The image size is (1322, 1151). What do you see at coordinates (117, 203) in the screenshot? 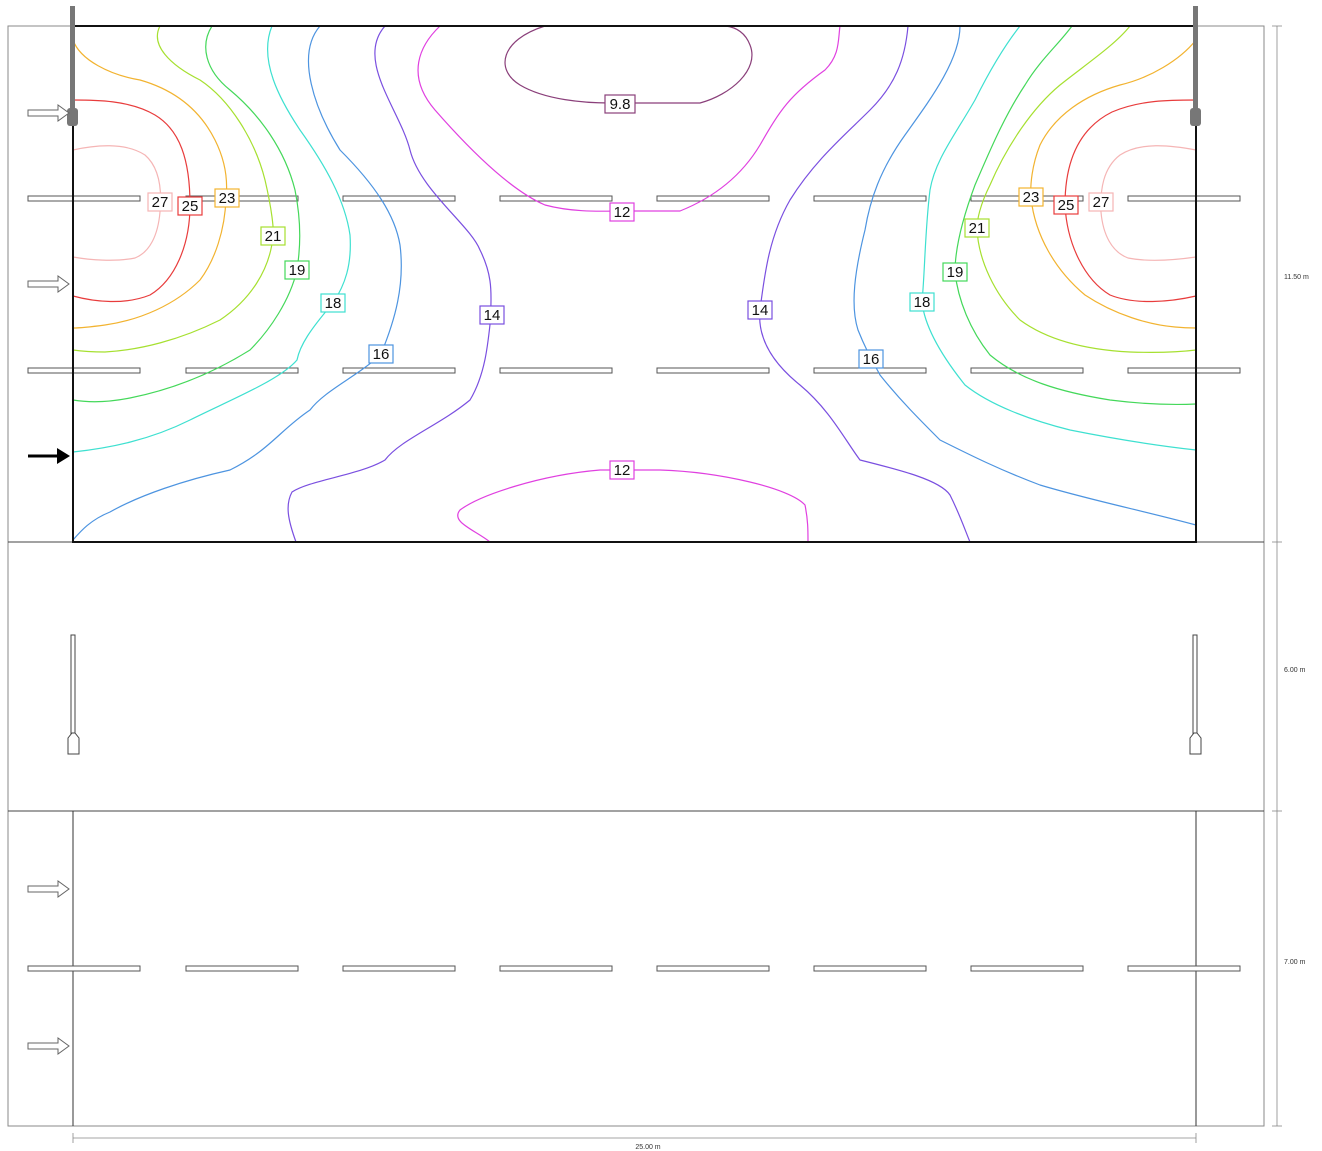
I see `contour-27-left` at bounding box center [117, 203].